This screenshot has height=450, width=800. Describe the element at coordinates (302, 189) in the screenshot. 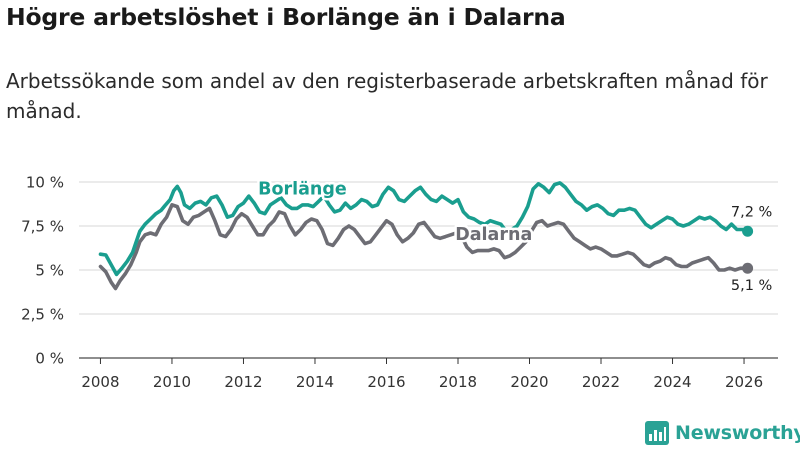

I see `series-label-borlange: Borlänge` at that location.